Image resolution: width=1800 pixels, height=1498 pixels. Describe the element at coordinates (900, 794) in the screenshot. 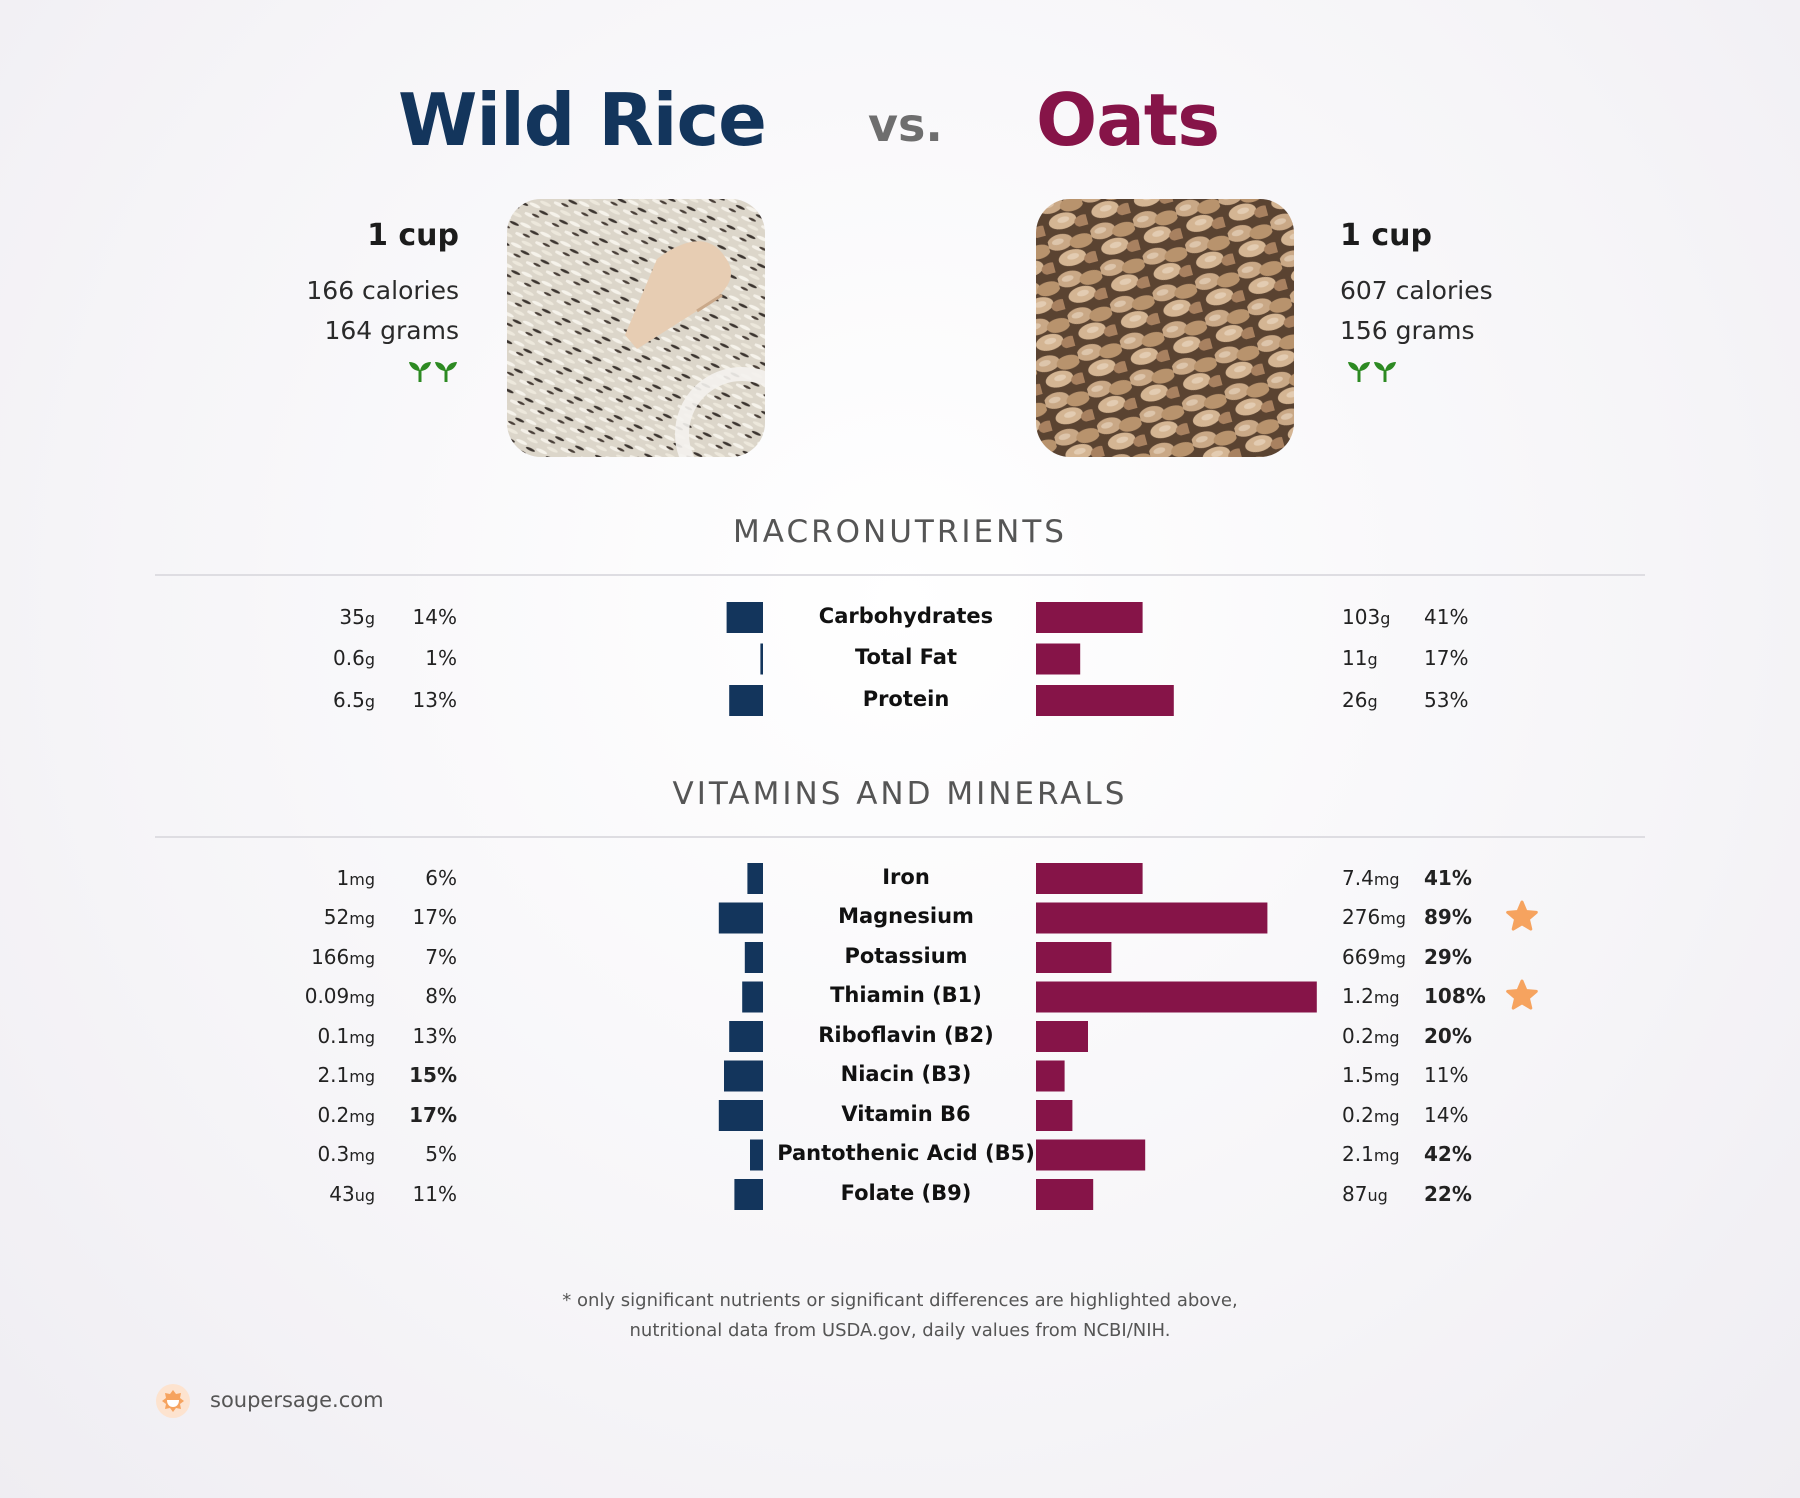

I see `vitamins-heading: VITAMINS AND MINERALS` at that location.